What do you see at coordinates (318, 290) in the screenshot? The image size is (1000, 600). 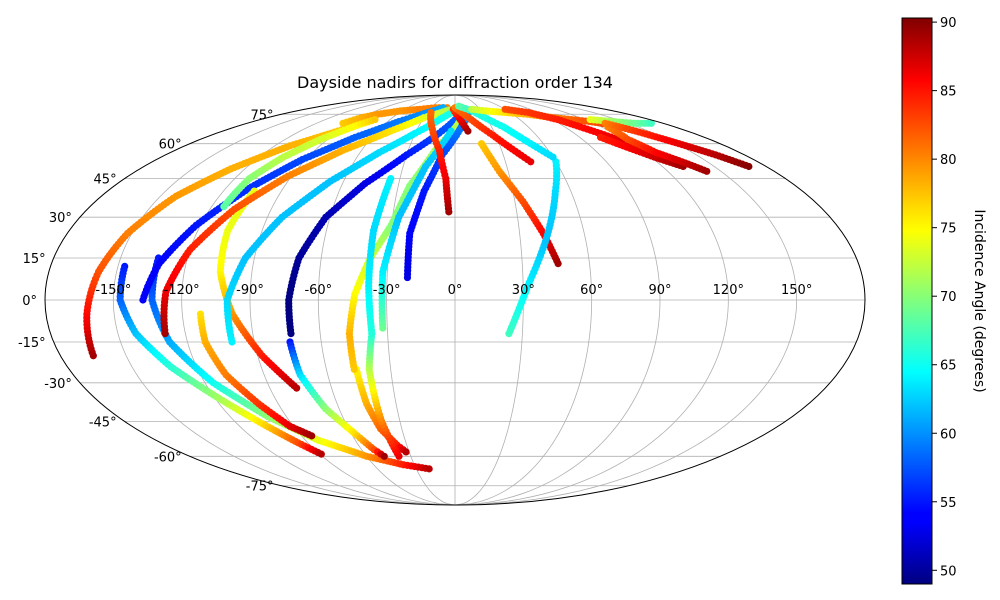 I see `longitude-tick-label: -60°` at bounding box center [318, 290].